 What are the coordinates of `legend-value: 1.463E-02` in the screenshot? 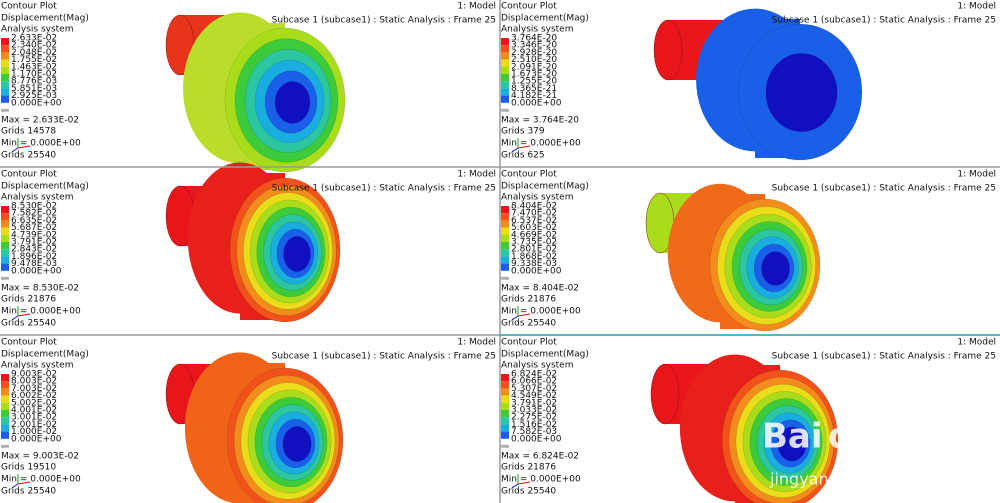 It's located at (34, 67).